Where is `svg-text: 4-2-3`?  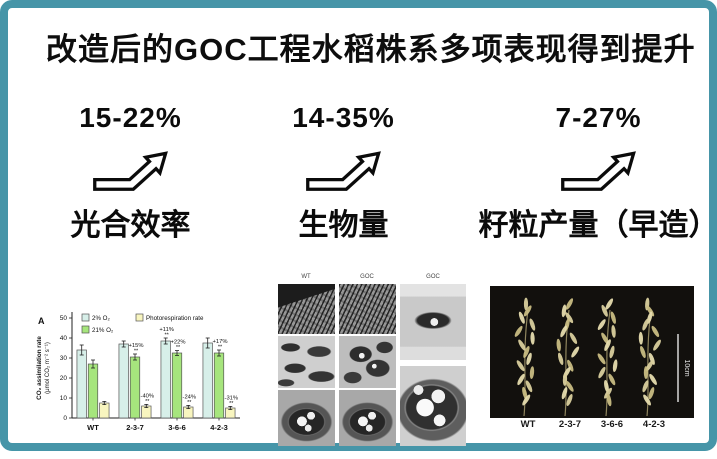
svg-text: 4-2-3 is located at coordinates (219, 427).